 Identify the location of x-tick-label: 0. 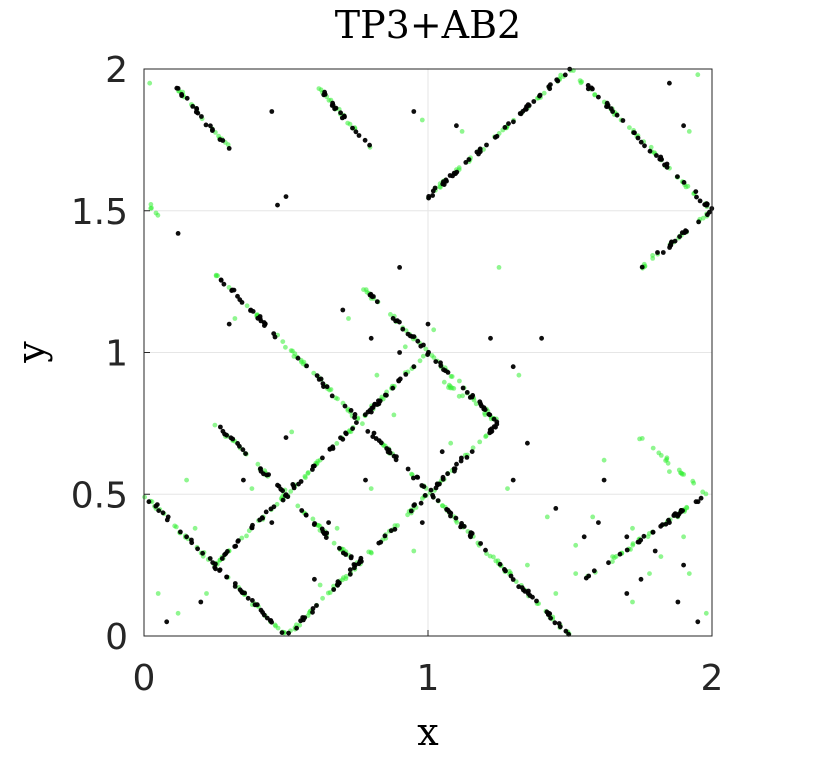
(144, 678).